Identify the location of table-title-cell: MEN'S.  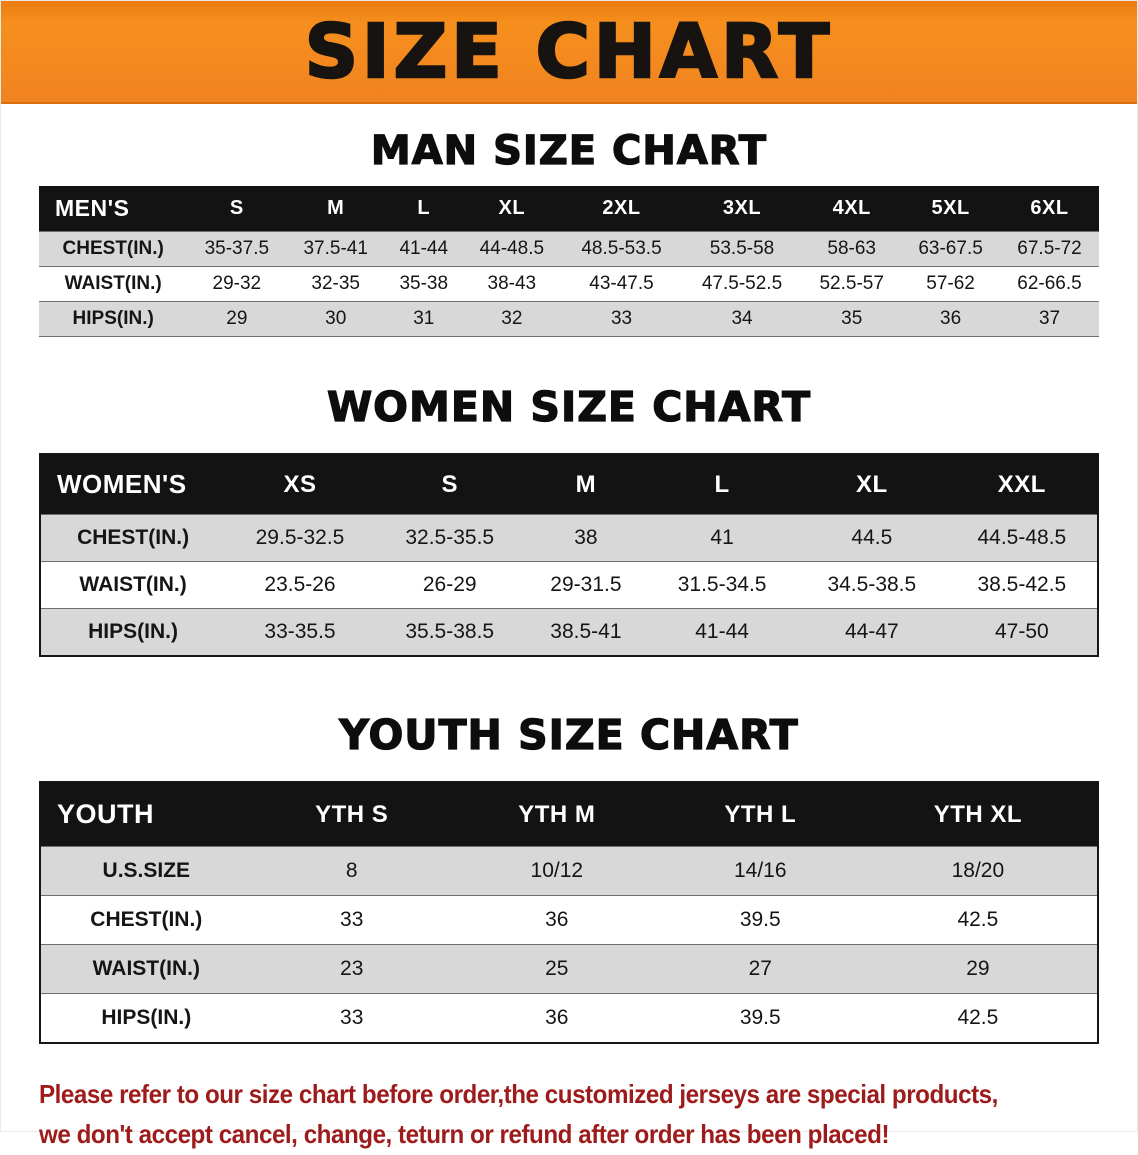
(113, 209).